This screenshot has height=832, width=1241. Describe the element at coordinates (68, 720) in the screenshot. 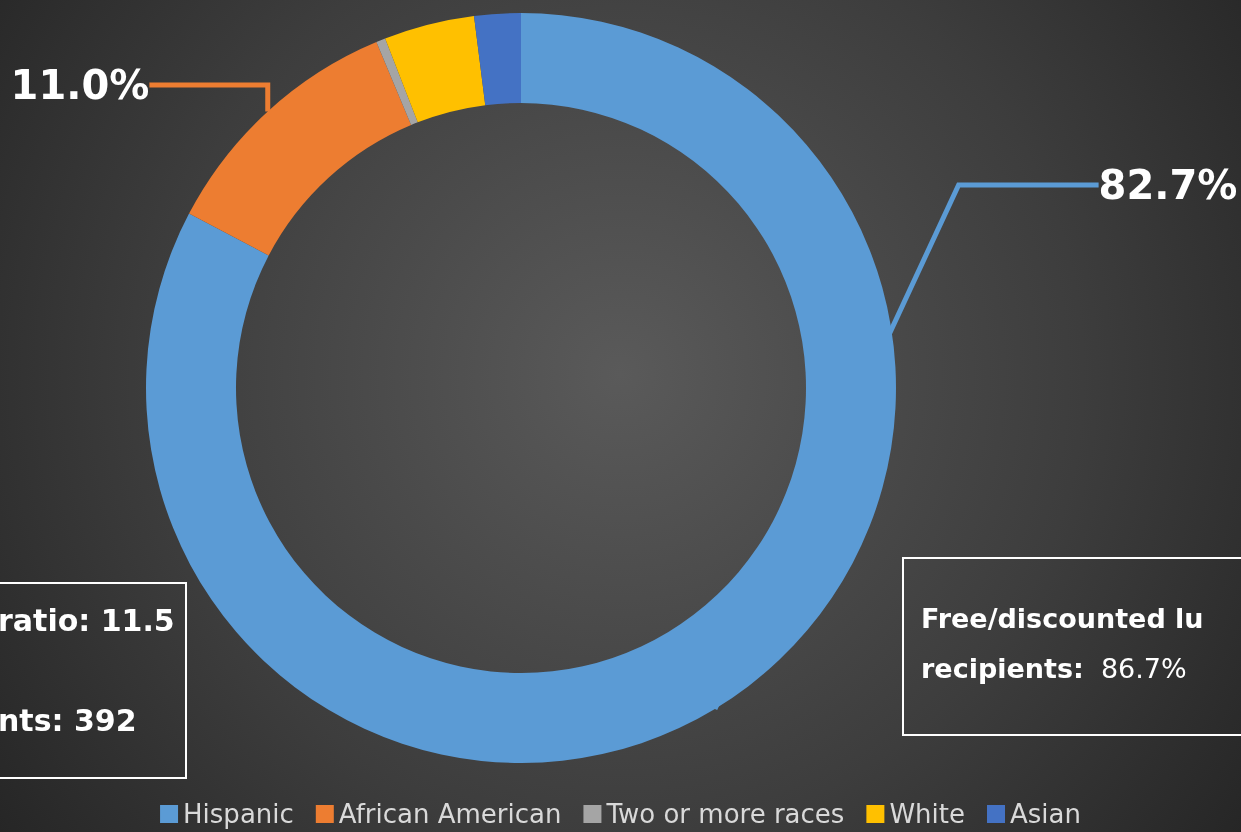

I see `text: nts: 392` at that location.